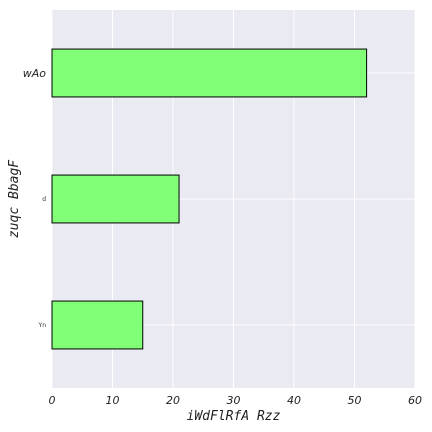  Describe the element at coordinates (294, 400) in the screenshot. I see `x-tick-label: 40` at that location.